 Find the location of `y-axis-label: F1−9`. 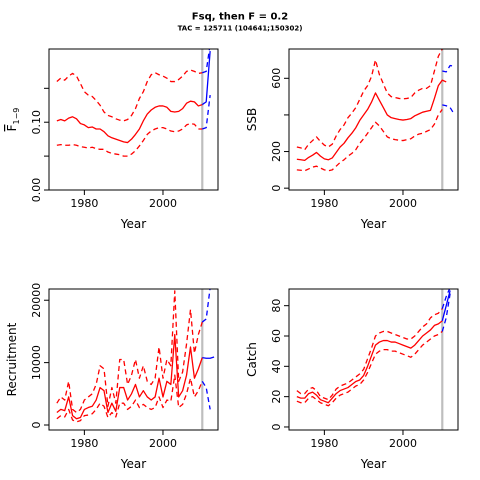

y-axis-label: F1−9 is located at coordinates (13, 120).